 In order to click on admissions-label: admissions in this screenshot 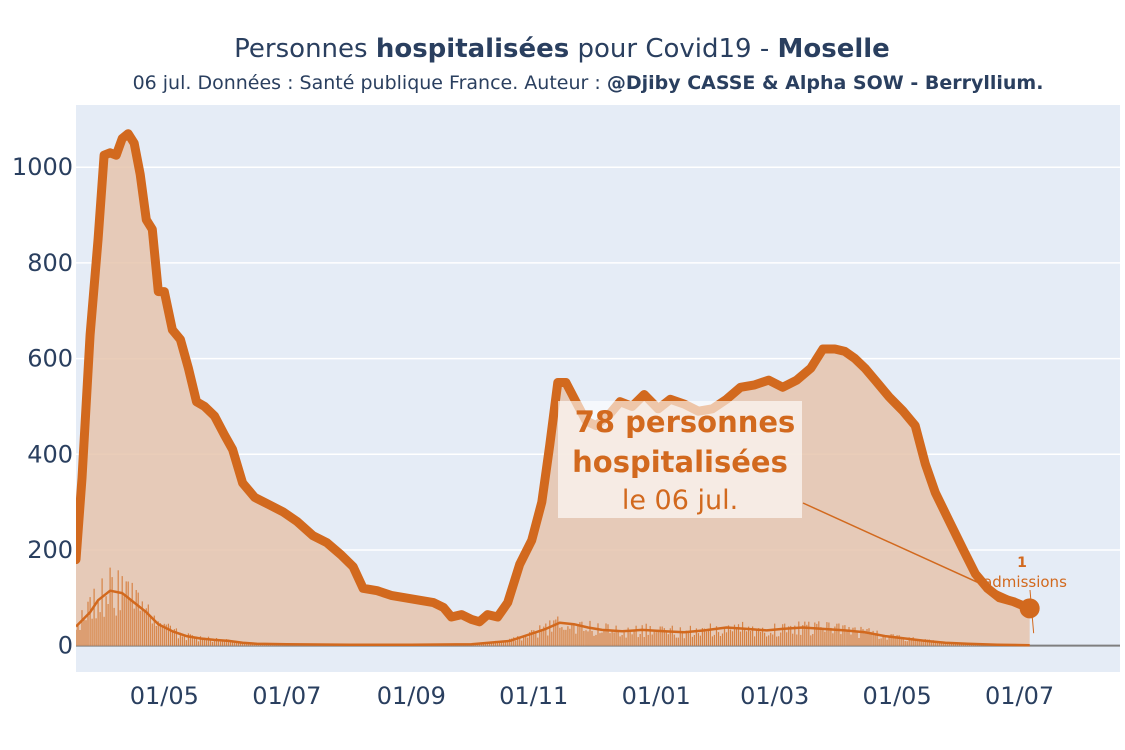, I will do `click(1025, 582)`.